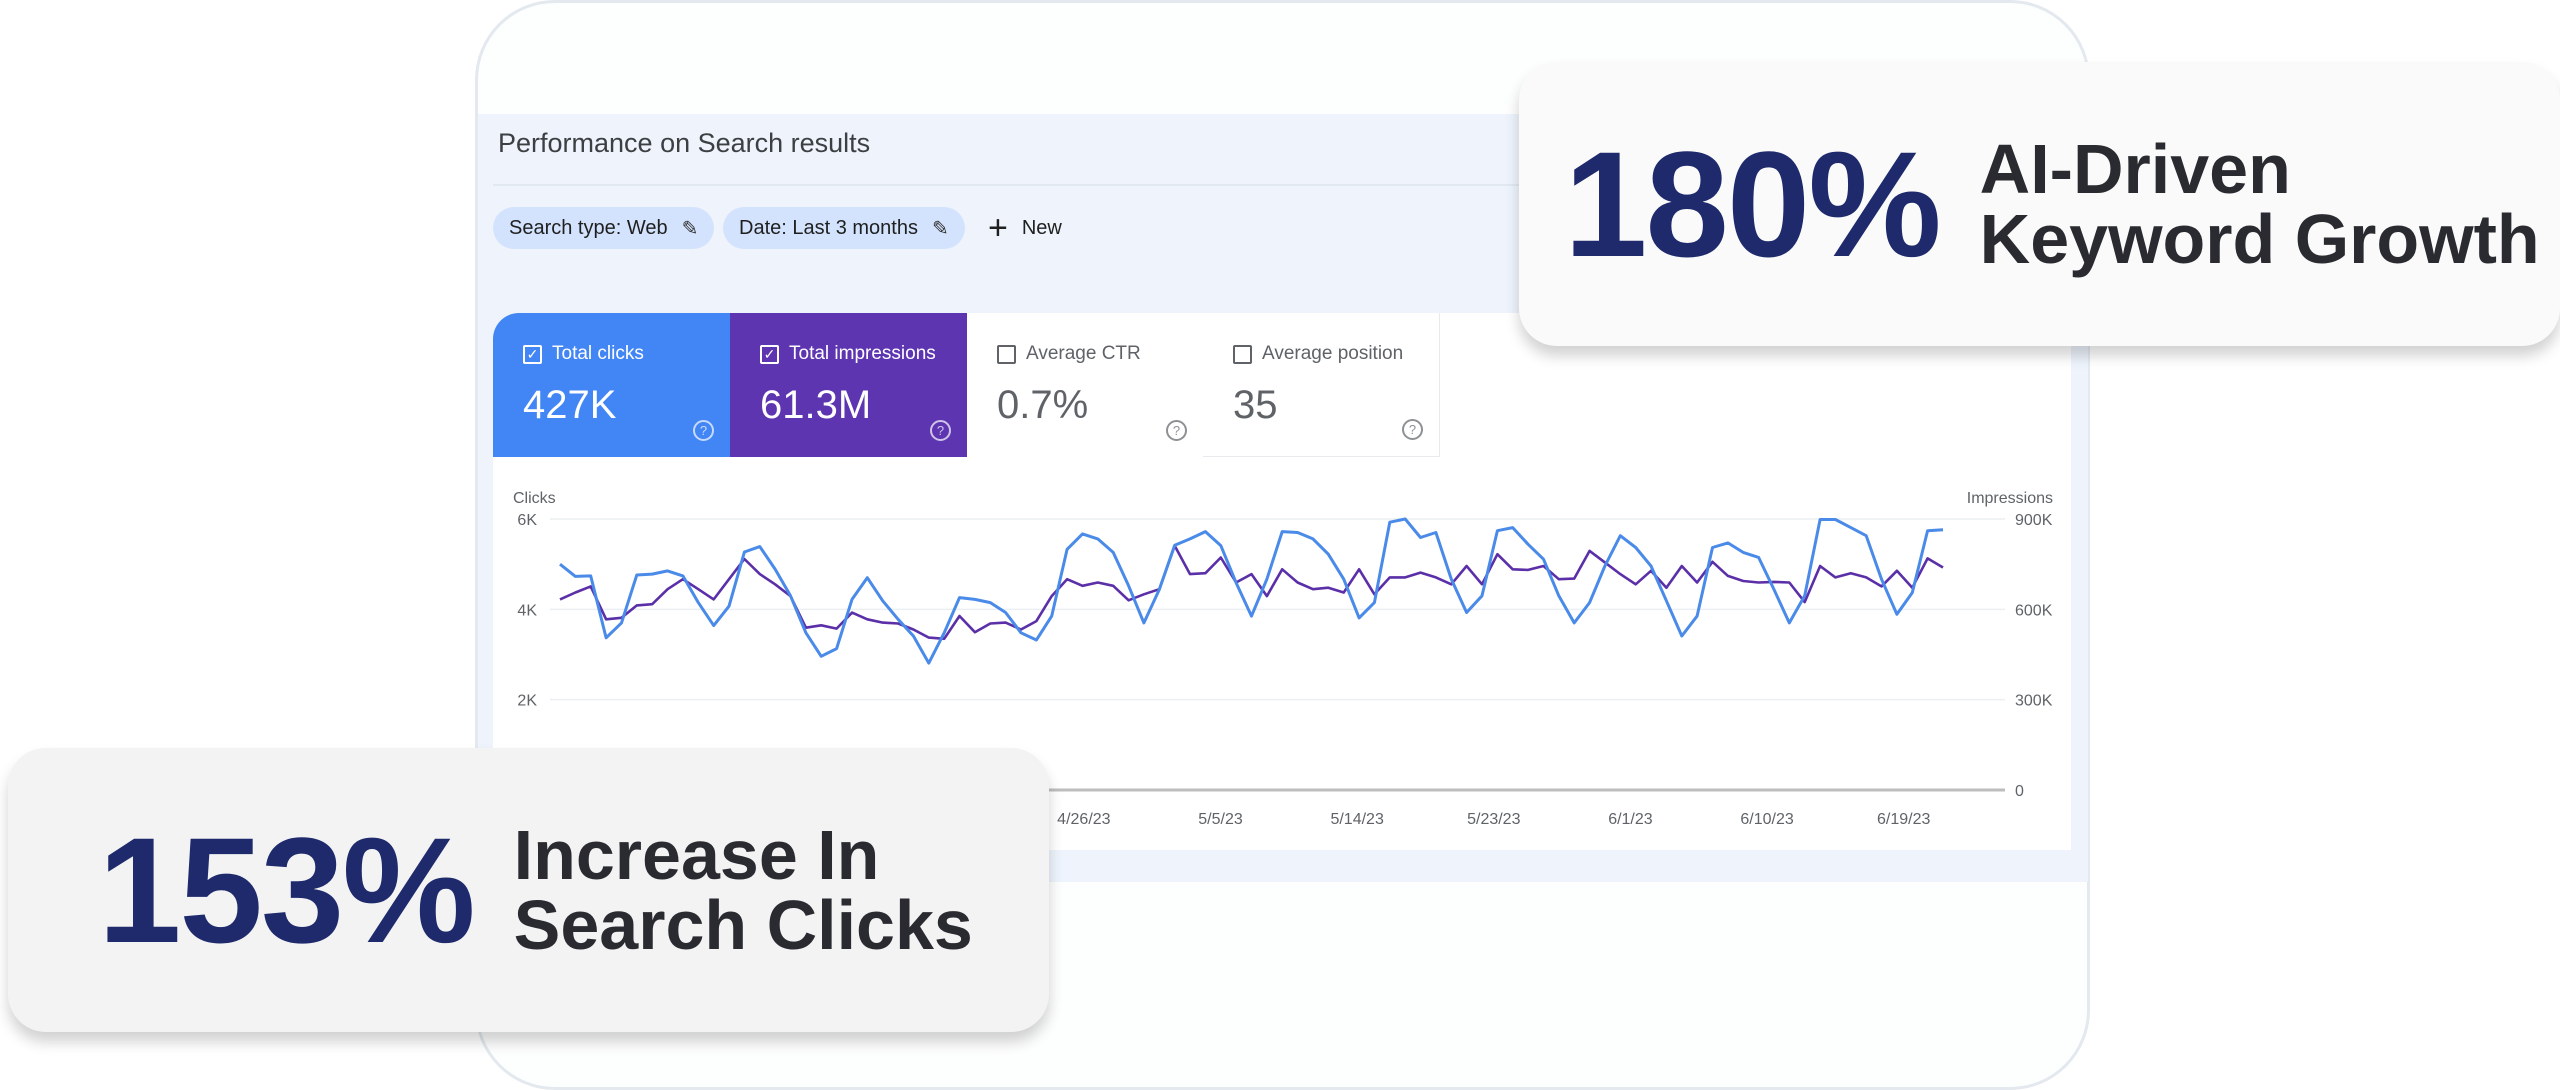 The height and width of the screenshot is (1090, 2560). I want to click on metric-value: 35, so click(1255, 405).